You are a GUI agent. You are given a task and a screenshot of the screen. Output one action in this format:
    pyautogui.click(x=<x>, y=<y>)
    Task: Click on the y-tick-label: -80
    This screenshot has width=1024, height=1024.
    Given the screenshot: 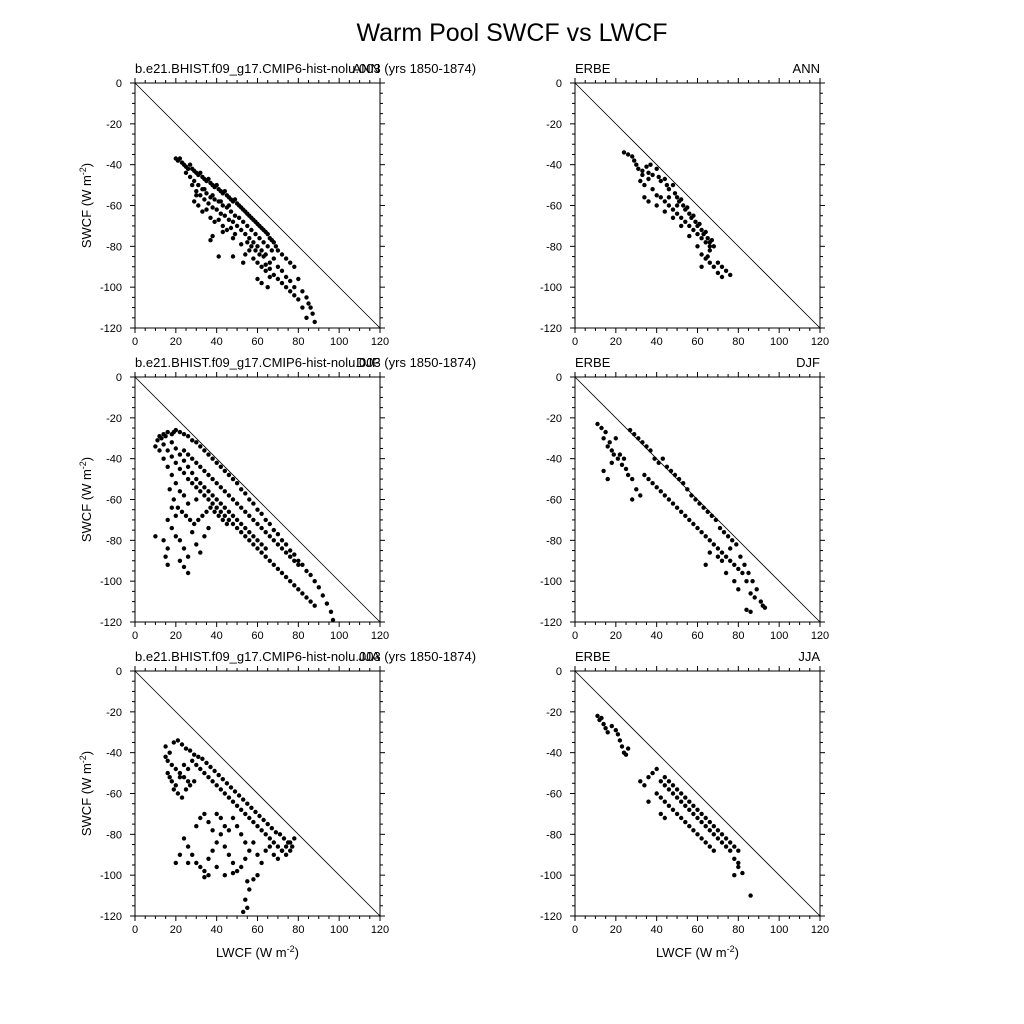 What is the action you would take?
    pyautogui.click(x=554, y=247)
    